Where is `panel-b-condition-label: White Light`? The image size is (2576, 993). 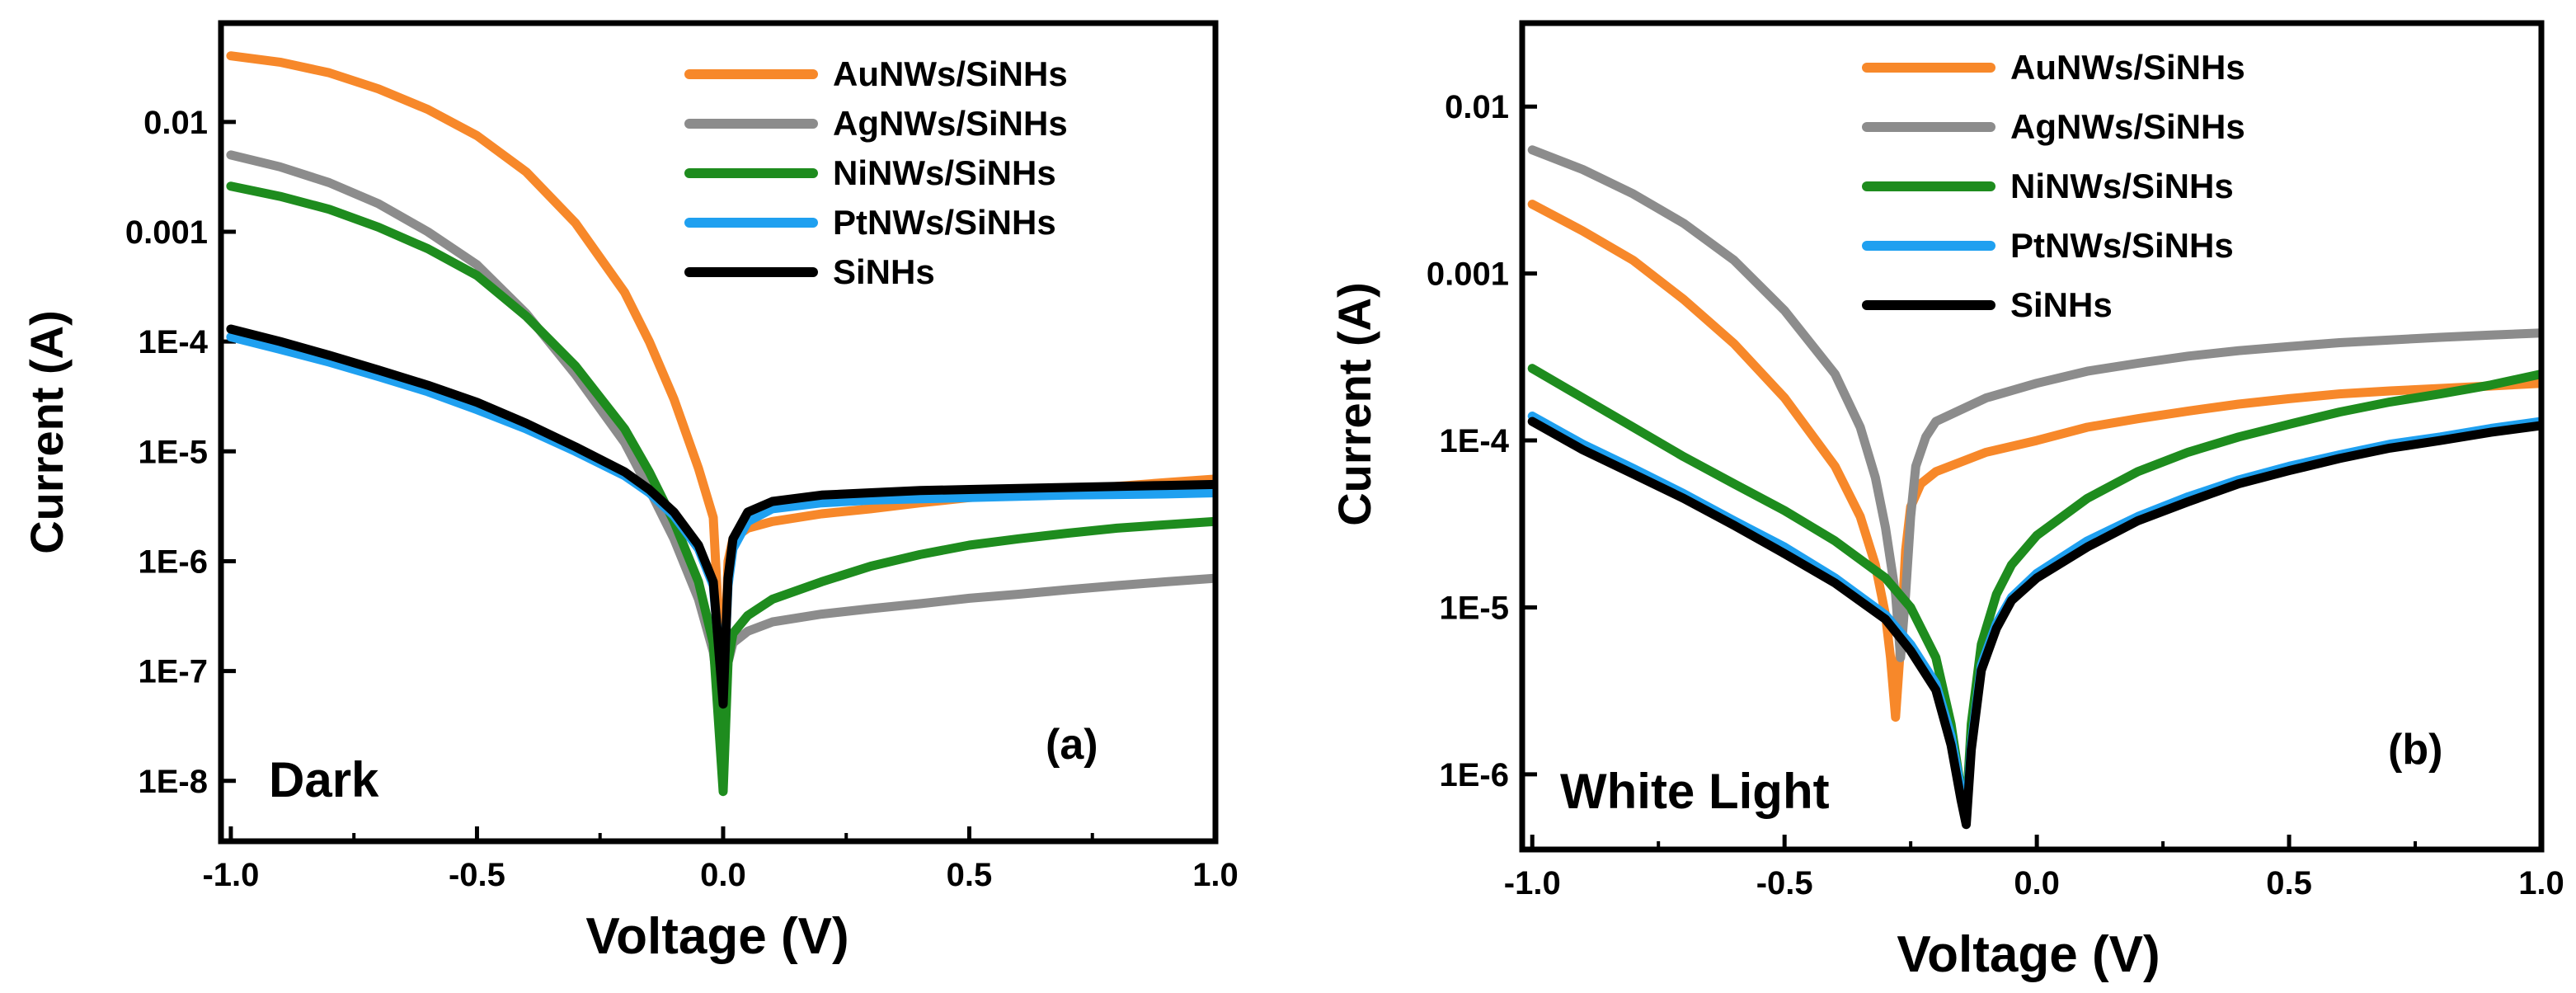
panel-b-condition-label: White Light is located at coordinates (1695, 791).